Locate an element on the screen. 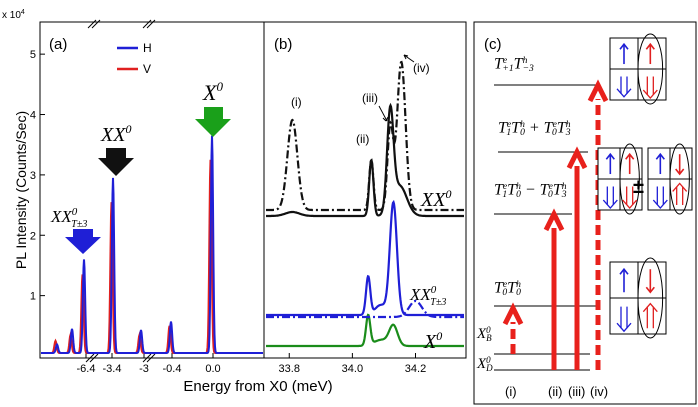  series-xx0-dashdot is located at coordinates (365, 136).